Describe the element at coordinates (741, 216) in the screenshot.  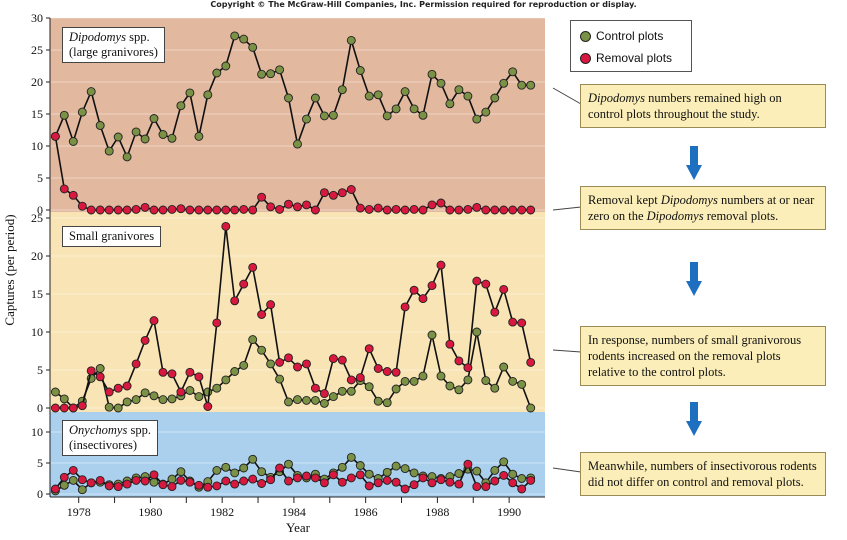
I see `note-2-text-c: removal plots.` at that location.